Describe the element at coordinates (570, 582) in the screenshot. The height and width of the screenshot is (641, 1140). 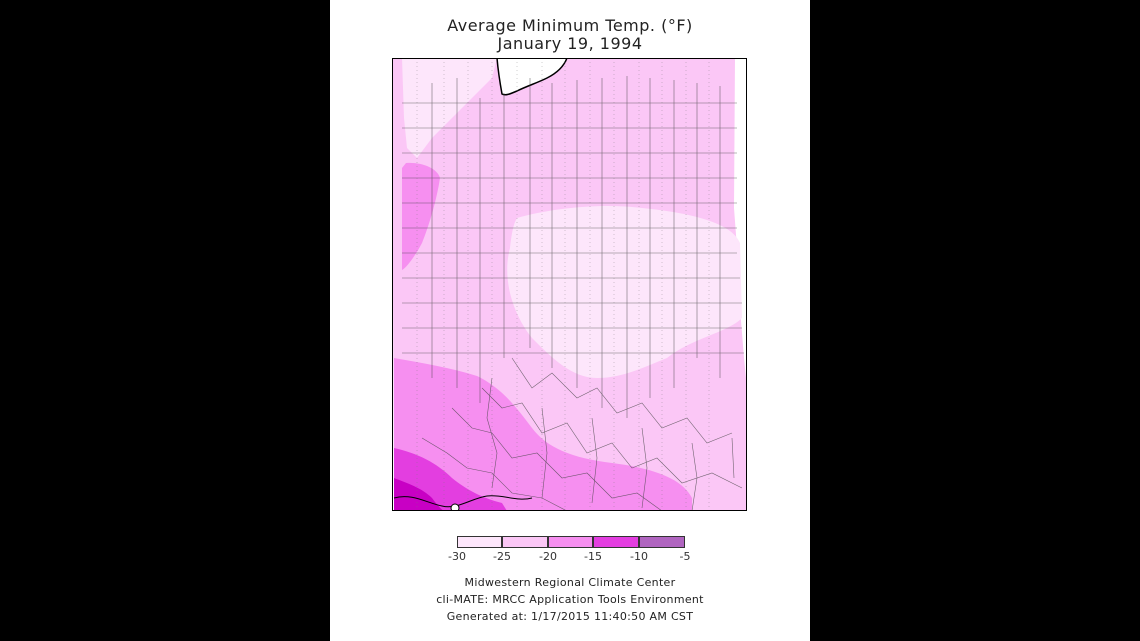
I see `credit-center: Midwestern Regional Climate Center` at that location.